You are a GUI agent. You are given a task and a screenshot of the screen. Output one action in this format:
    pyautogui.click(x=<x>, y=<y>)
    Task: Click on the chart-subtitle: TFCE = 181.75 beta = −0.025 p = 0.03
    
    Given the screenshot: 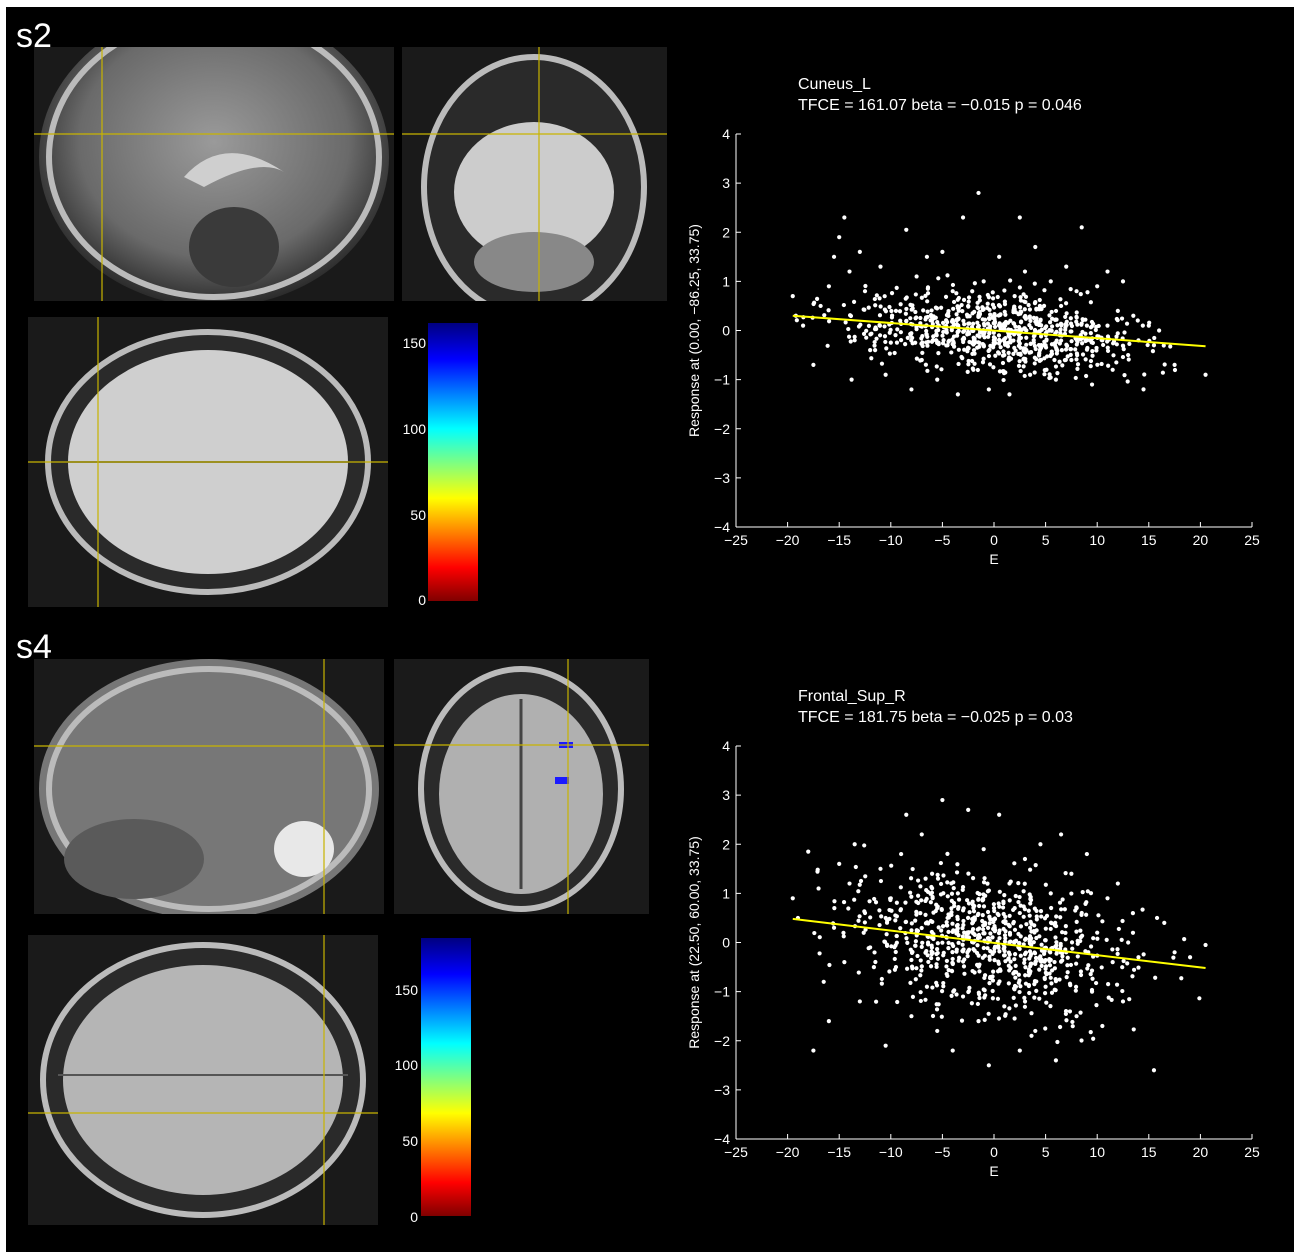 What is the action you would take?
    pyautogui.click(x=935, y=717)
    